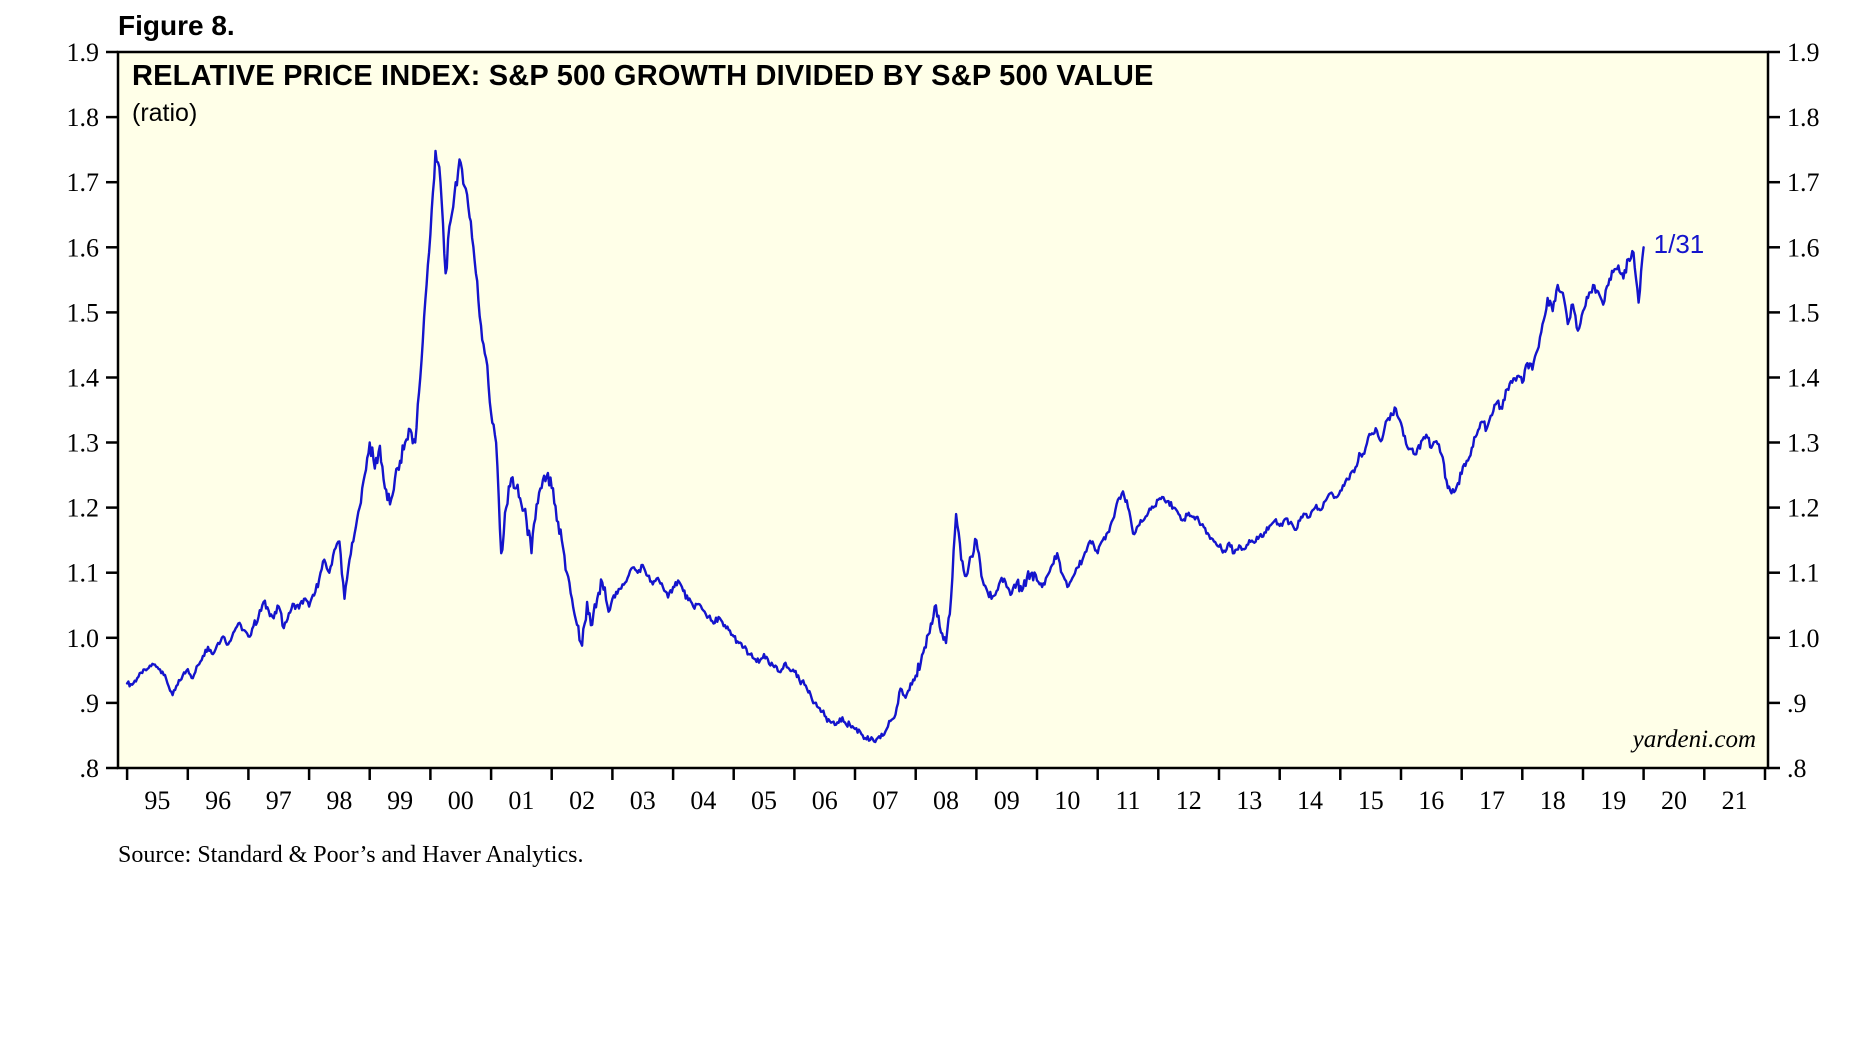 The image size is (1868, 1056). I want to click on y-tick-label-left: 1.9, so click(83, 52).